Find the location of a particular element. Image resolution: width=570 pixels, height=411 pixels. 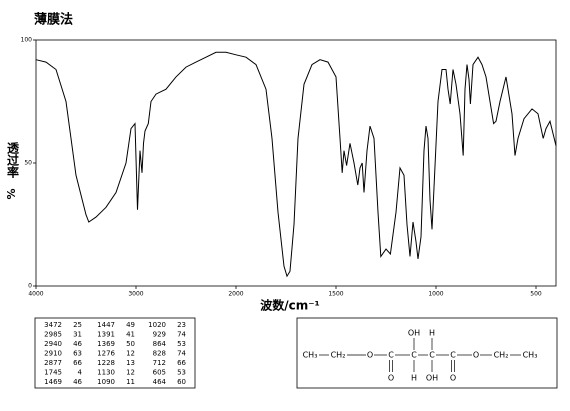

x-tick-label: 4000 is located at coordinates (35, 294).